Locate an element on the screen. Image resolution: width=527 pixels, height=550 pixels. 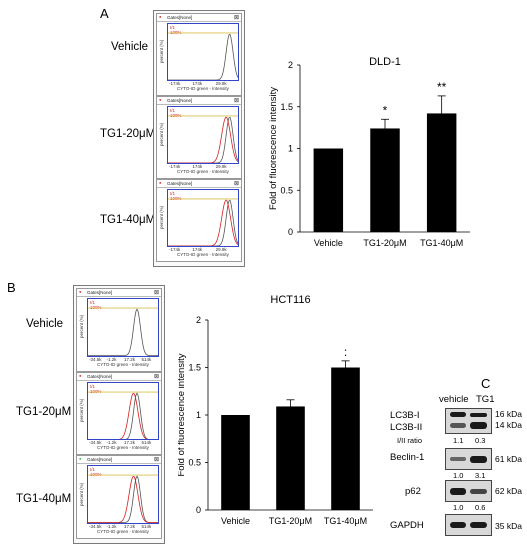
protein-label: GAPDH is located at coordinates (407, 525).